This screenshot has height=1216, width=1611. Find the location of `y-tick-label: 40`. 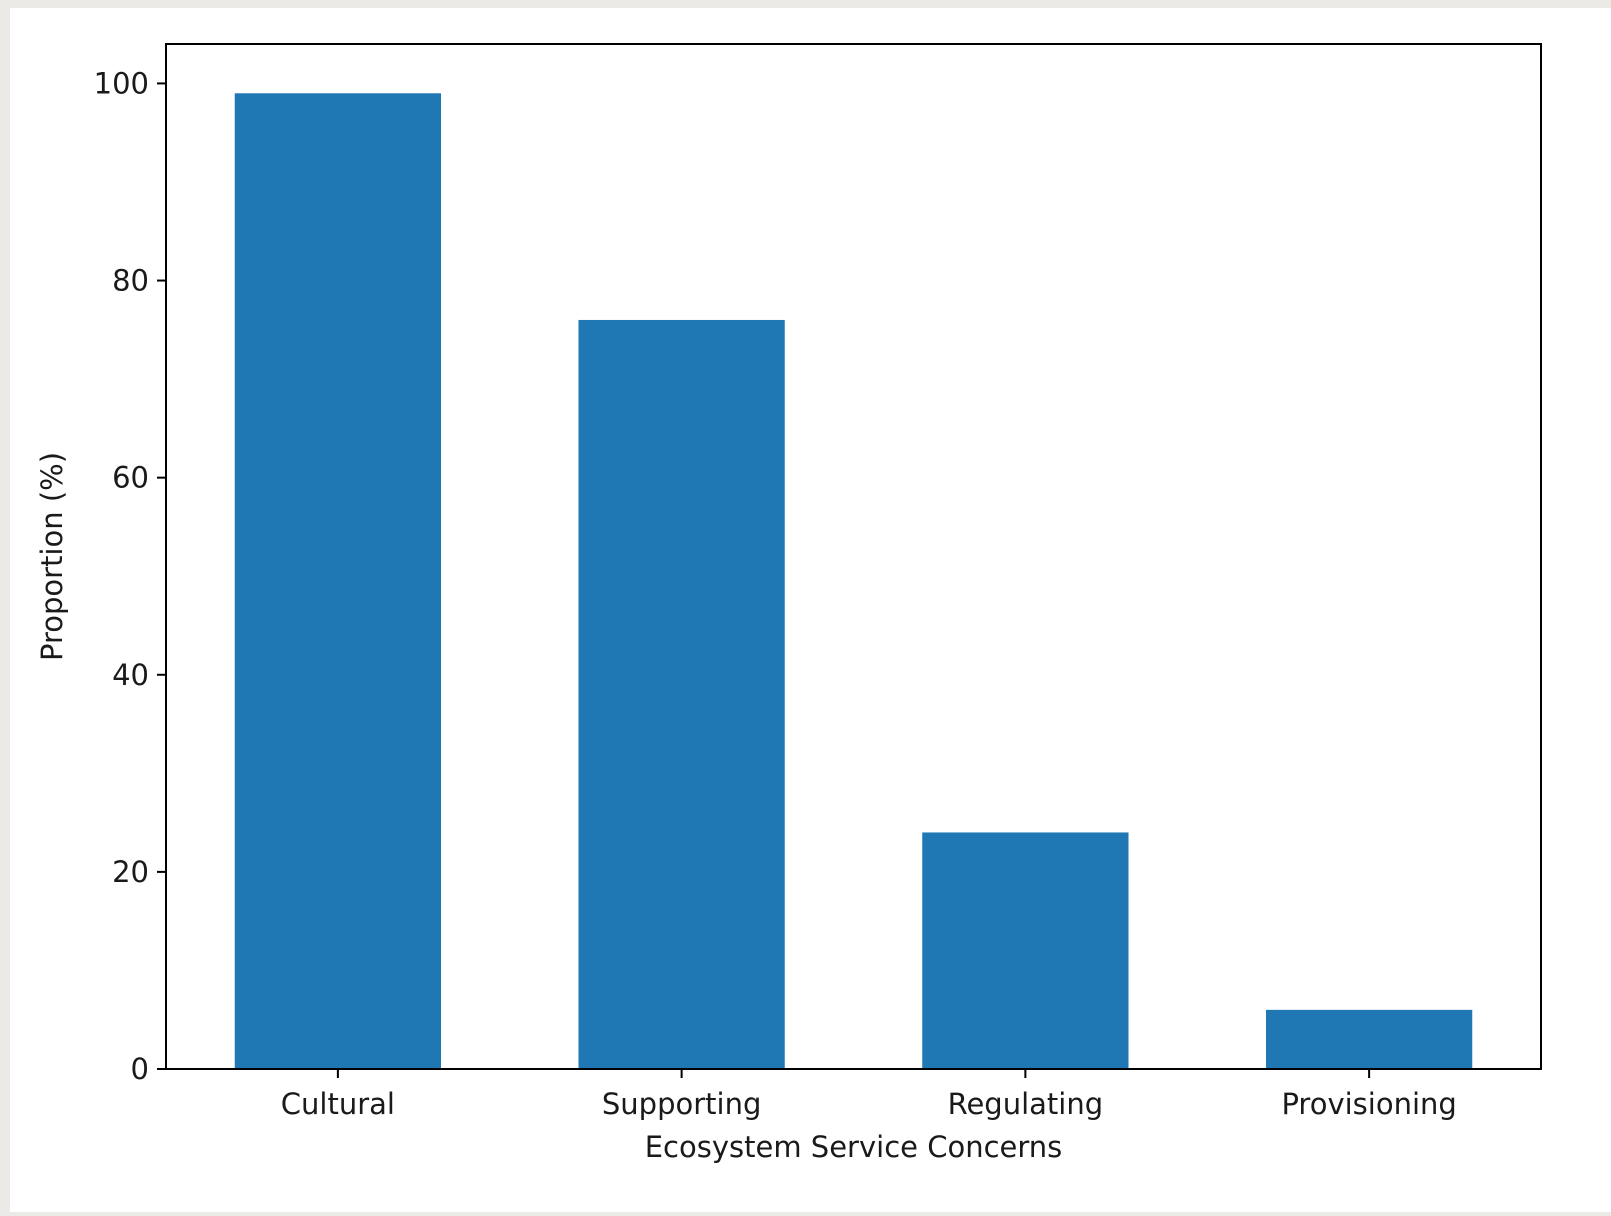

y-tick-label: 40 is located at coordinates (130, 675).